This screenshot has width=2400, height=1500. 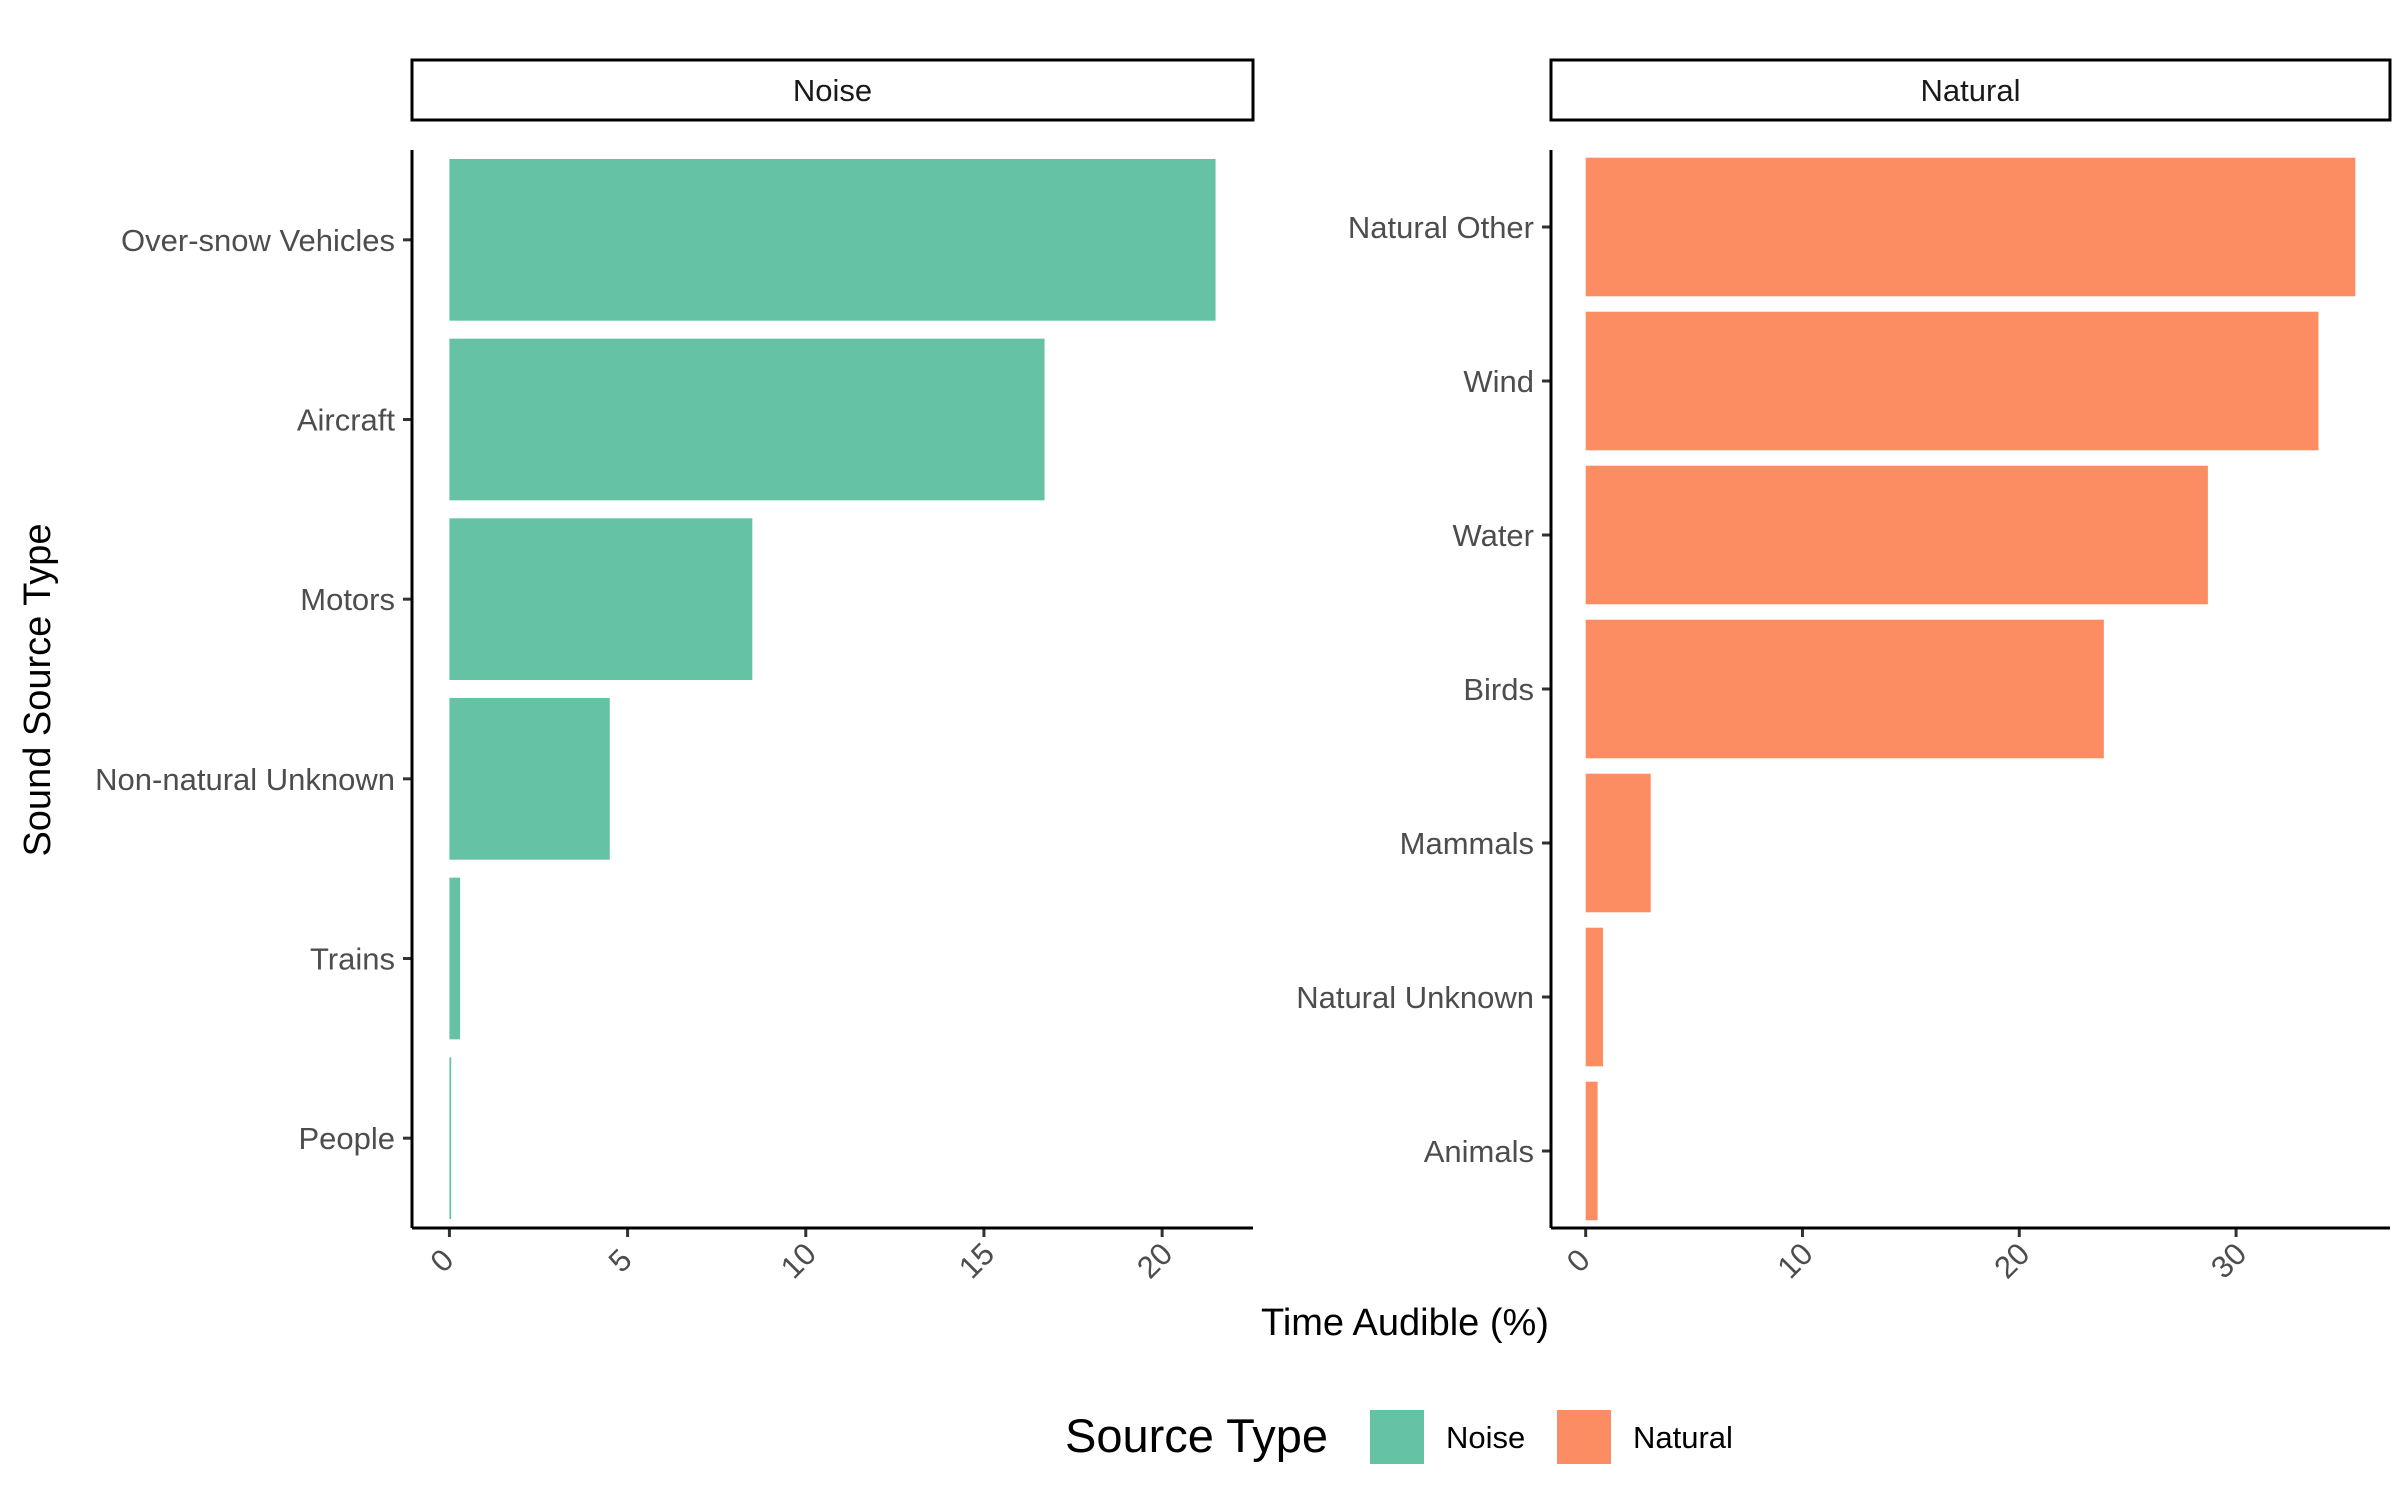 What do you see at coordinates (529, 778) in the screenshot?
I see `bar-non-natural-unknown` at bounding box center [529, 778].